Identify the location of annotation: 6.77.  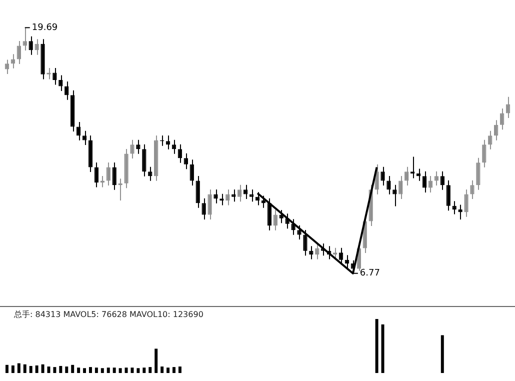
(370, 273).